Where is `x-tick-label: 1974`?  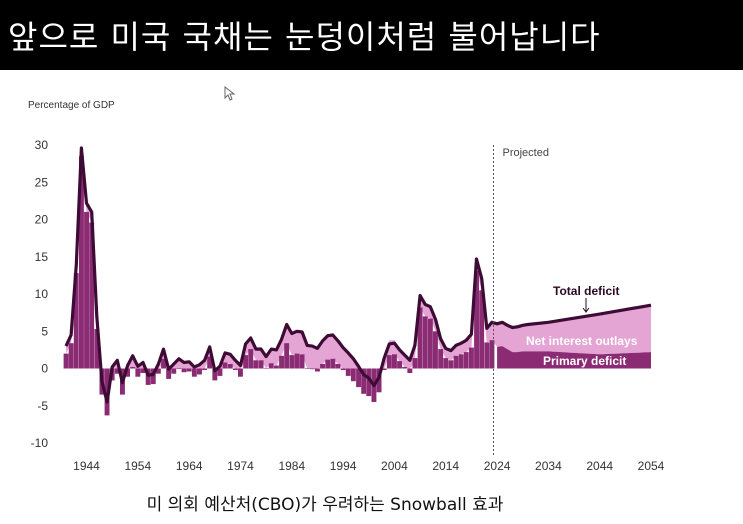
x-tick-label: 1974 is located at coordinates (240, 466).